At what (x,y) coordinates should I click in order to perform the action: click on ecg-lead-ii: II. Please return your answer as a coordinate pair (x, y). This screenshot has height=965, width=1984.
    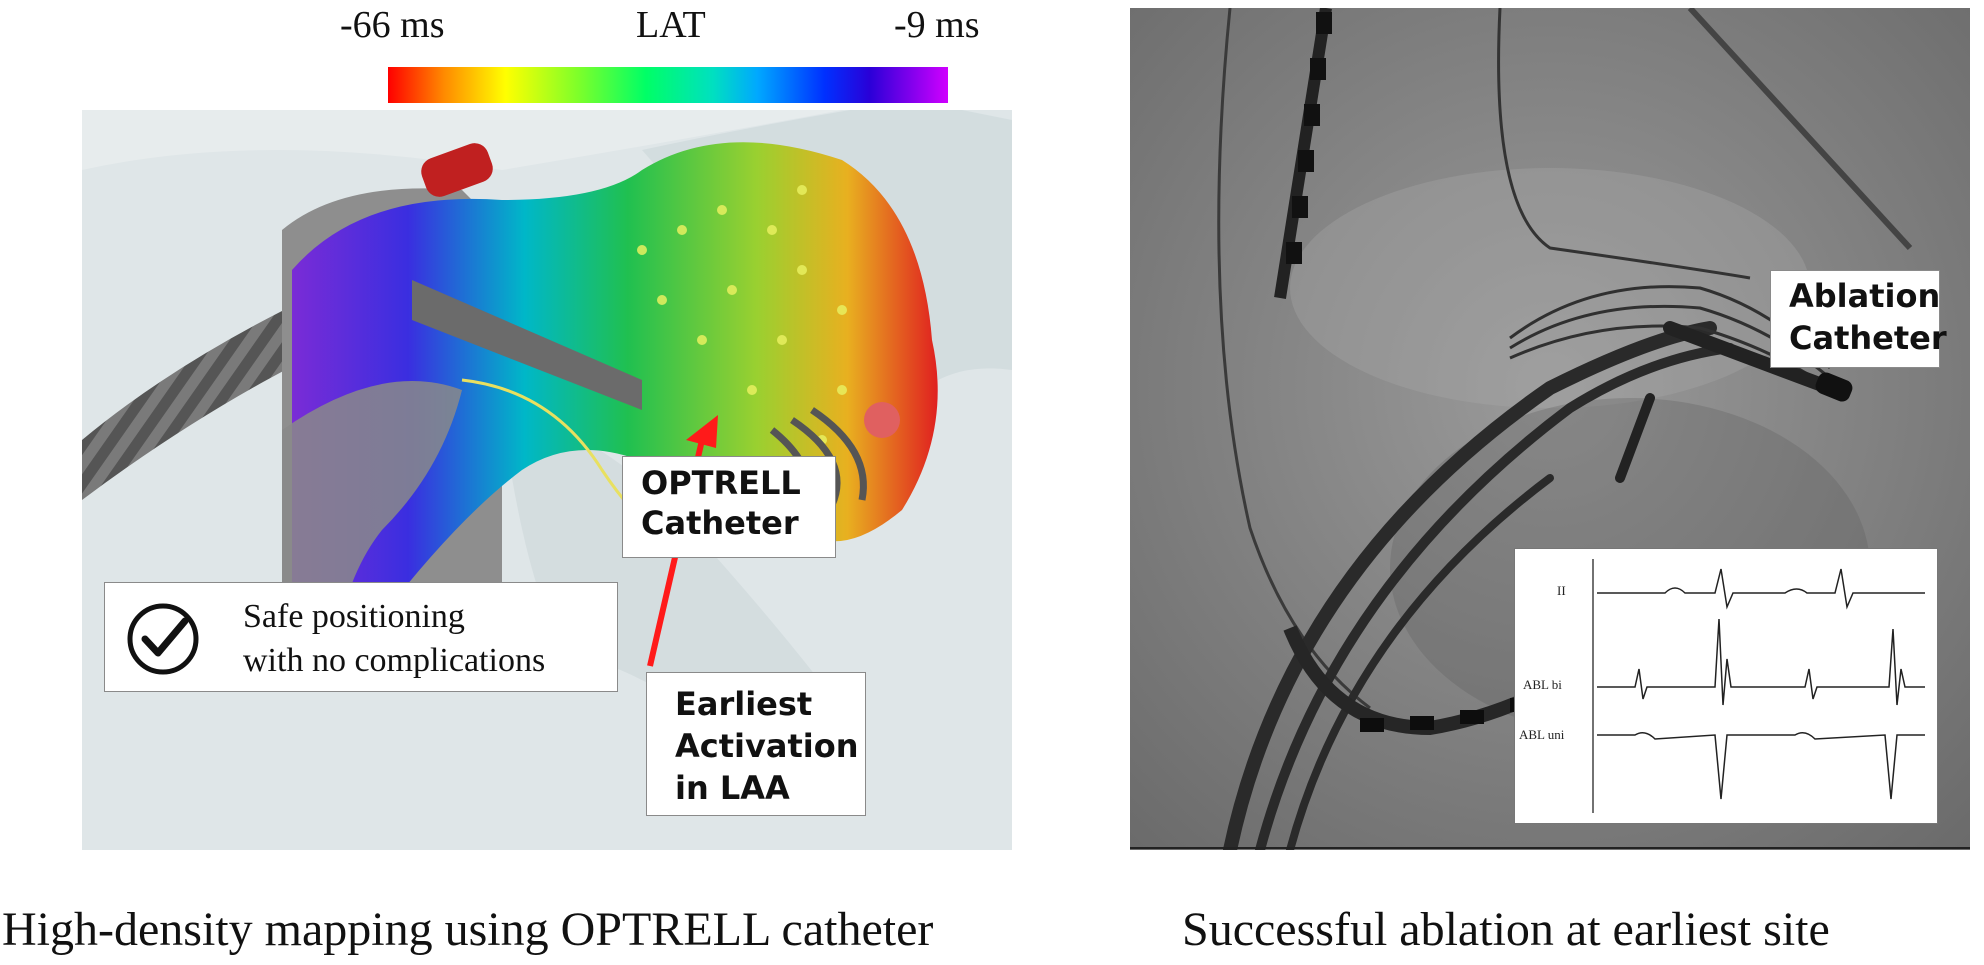
    Looking at the image, I should click on (1561, 590).